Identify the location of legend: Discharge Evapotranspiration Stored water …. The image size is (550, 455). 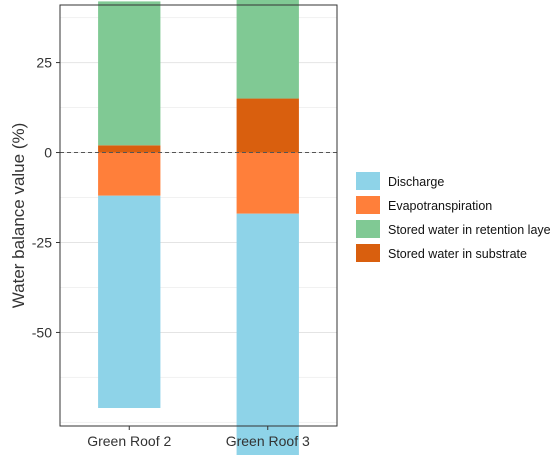
(453, 217).